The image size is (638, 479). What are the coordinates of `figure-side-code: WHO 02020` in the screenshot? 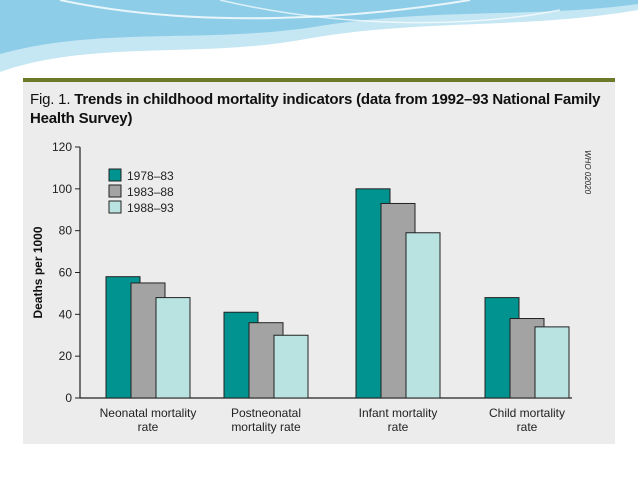 It's located at (587, 172).